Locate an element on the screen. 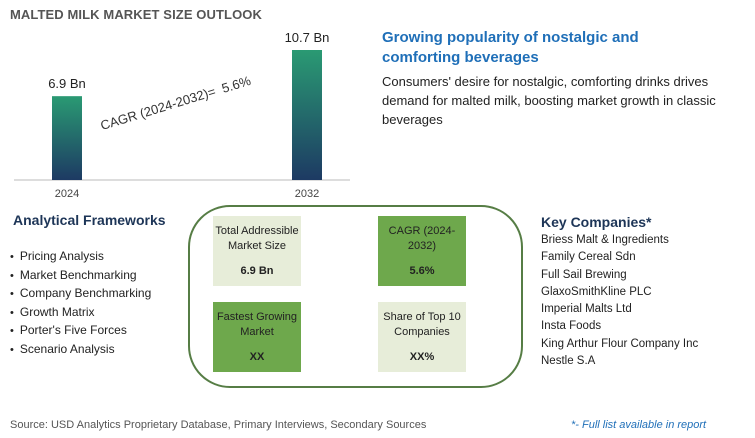  company-item: Insta Foods is located at coordinates (571, 326).